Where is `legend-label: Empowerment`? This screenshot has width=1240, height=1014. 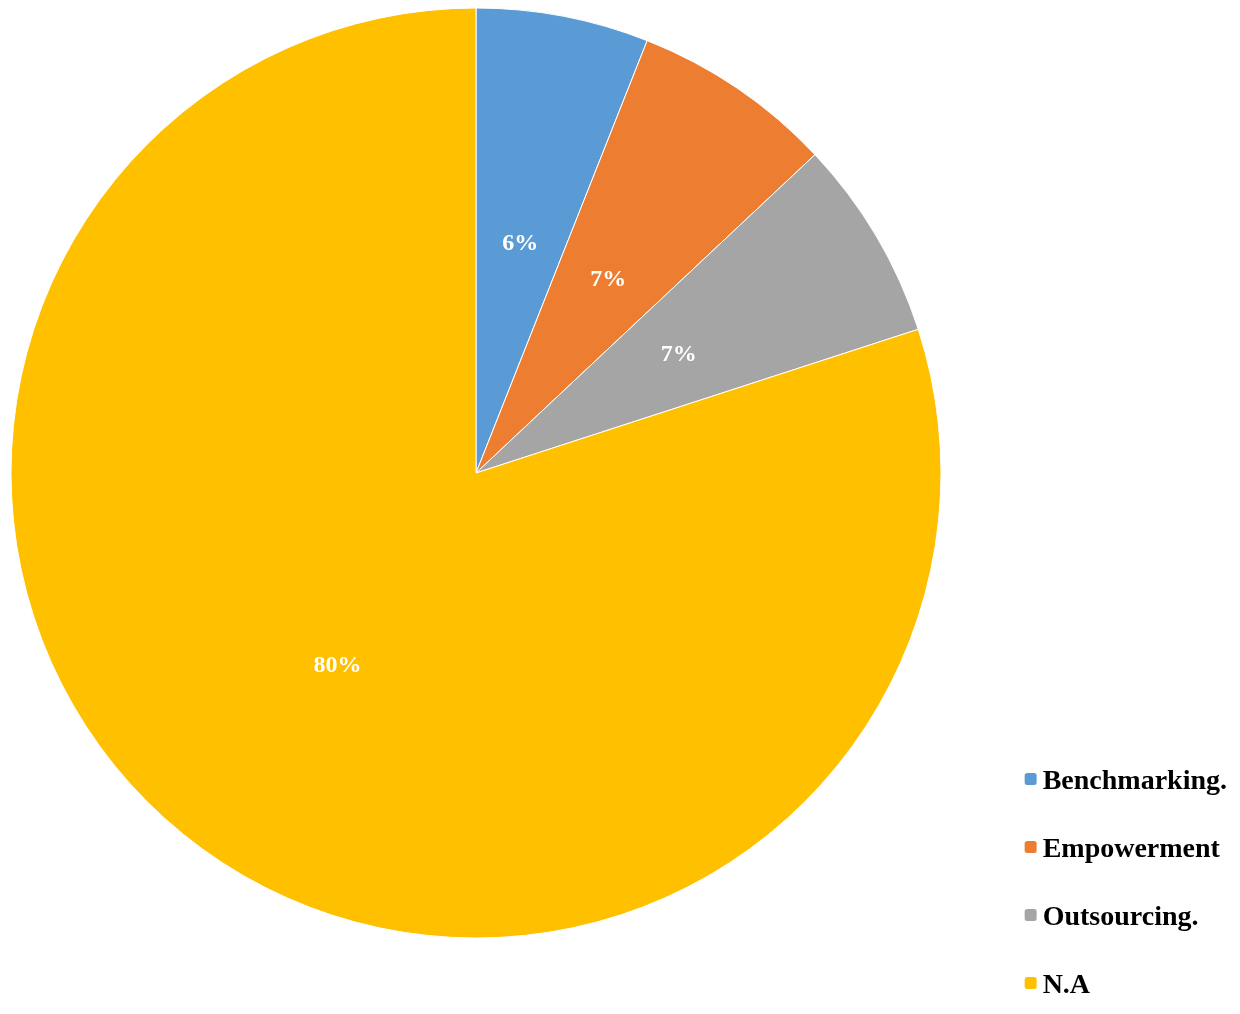
legend-label: Empowerment is located at coordinates (1131, 847).